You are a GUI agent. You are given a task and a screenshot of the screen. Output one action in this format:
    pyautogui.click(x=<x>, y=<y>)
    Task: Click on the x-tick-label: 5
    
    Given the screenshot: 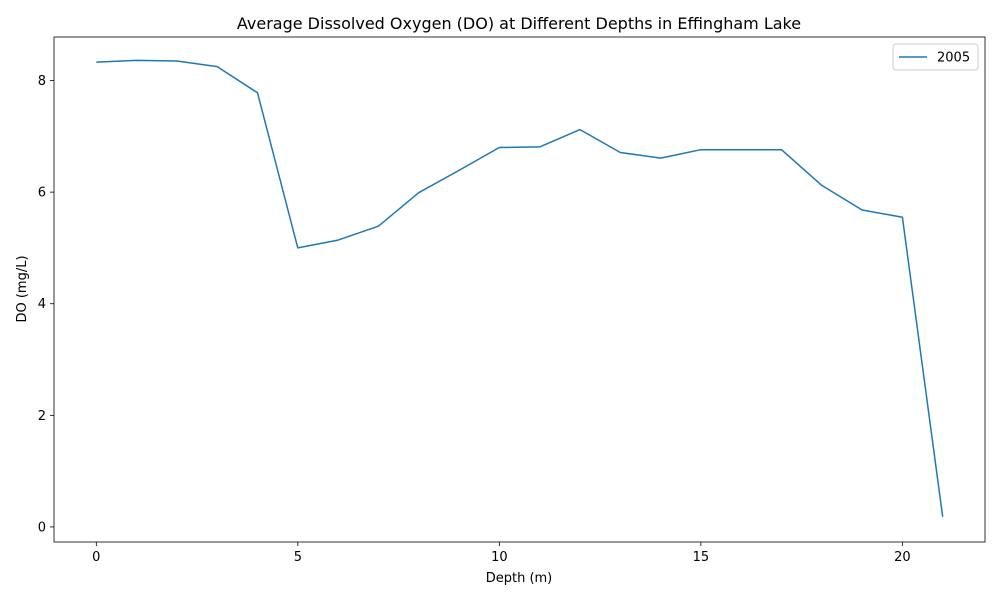 What is the action you would take?
    pyautogui.click(x=298, y=557)
    